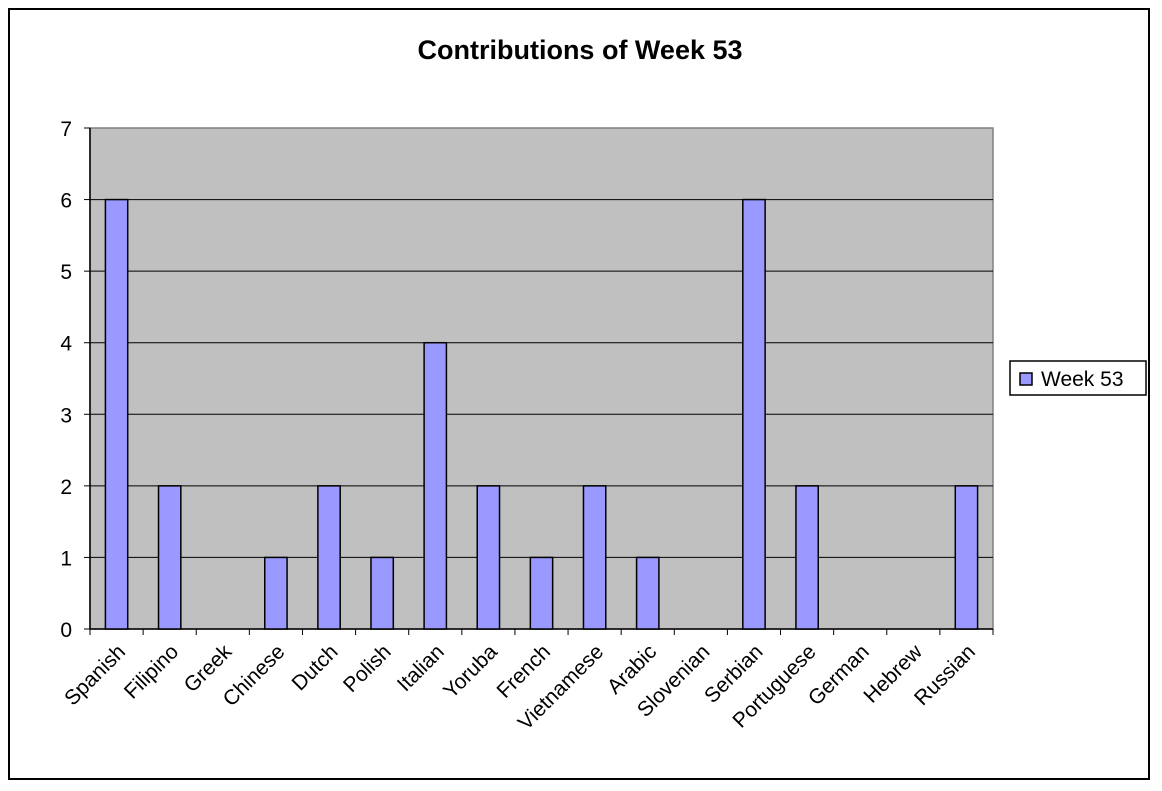 This screenshot has width=1162, height=791. What do you see at coordinates (315, 667) in the screenshot?
I see `x-tick-label: Dutch` at bounding box center [315, 667].